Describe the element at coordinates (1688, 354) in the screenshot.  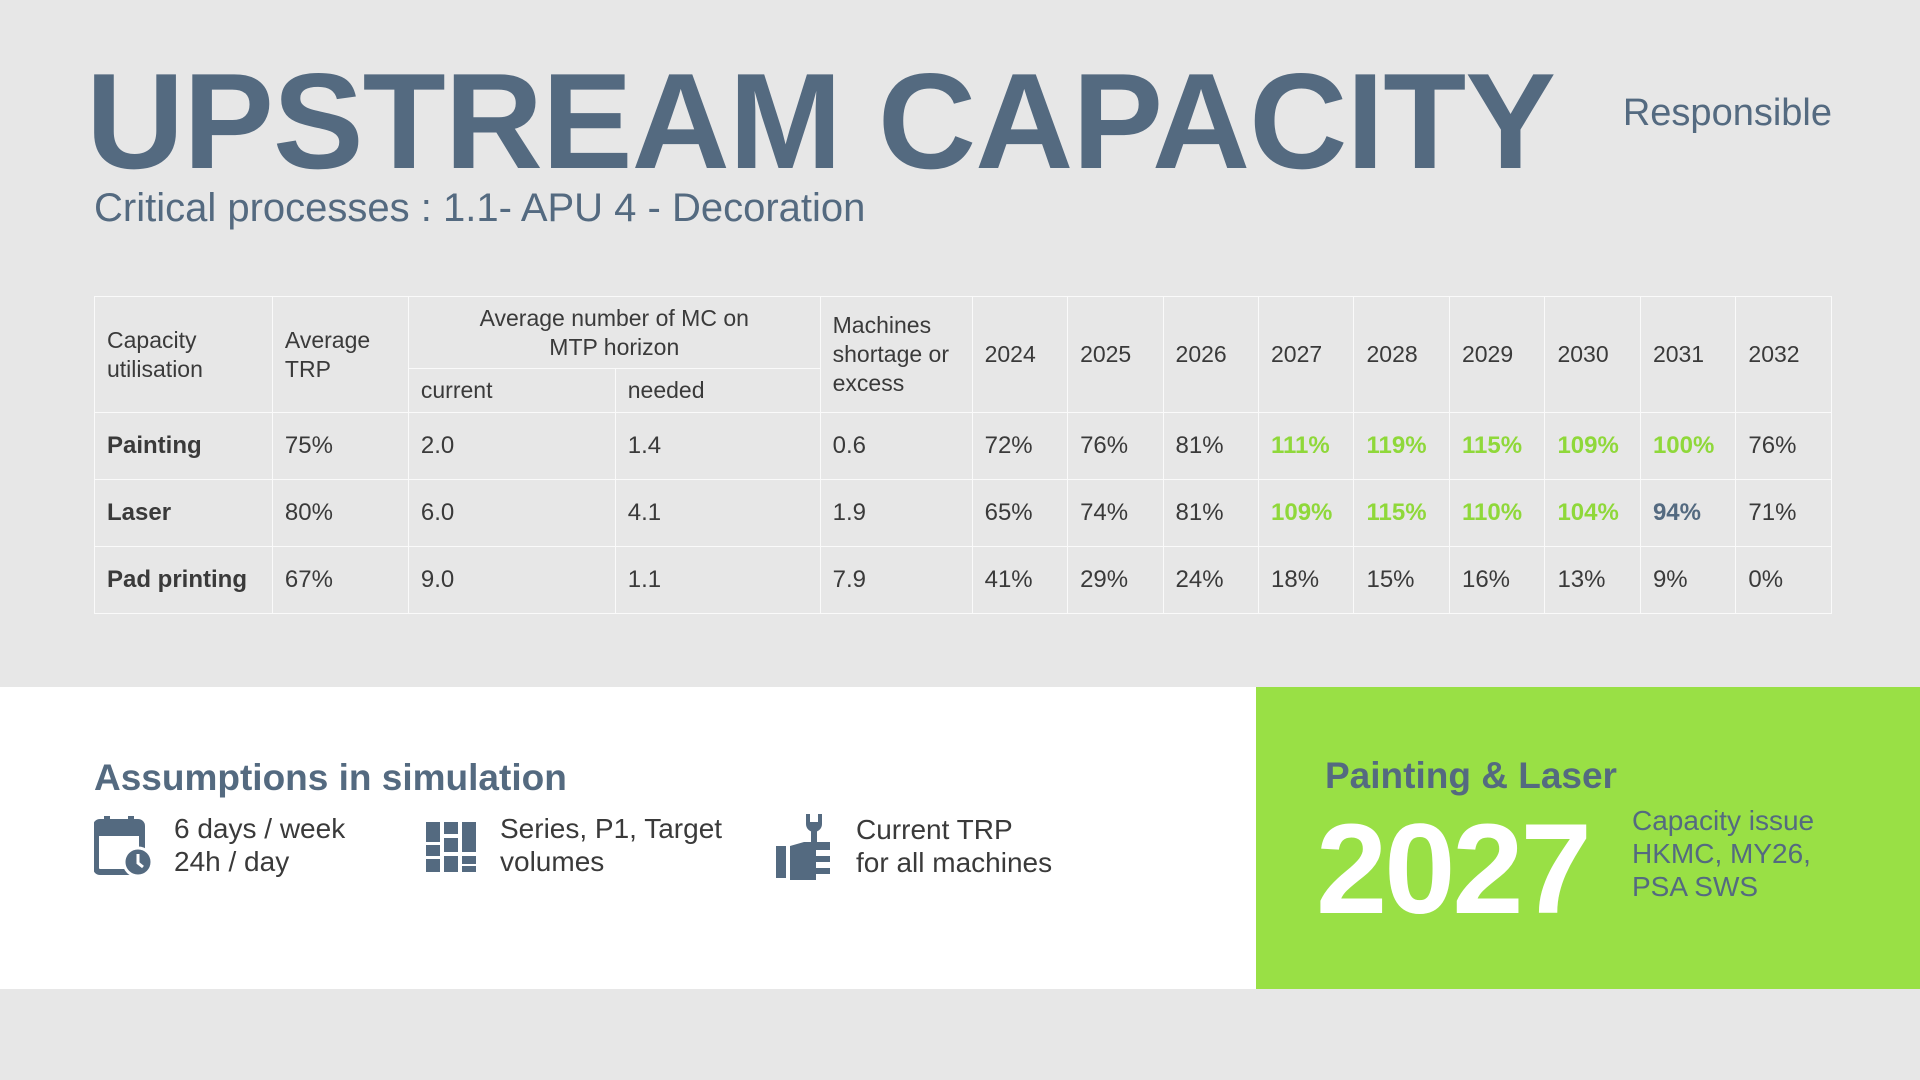
I see `header-year: 2031` at that location.